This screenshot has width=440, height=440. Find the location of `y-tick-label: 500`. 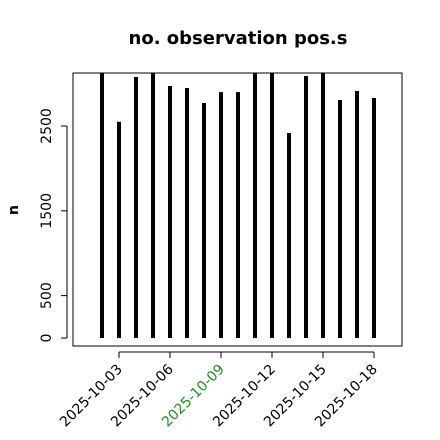

y-tick-label: 500 is located at coordinates (47, 295).